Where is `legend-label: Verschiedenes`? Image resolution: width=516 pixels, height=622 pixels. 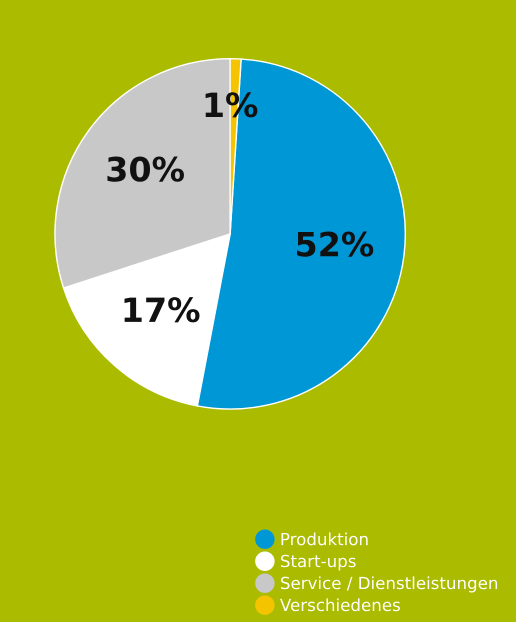 legend-label: Verschiedenes is located at coordinates (340, 605).